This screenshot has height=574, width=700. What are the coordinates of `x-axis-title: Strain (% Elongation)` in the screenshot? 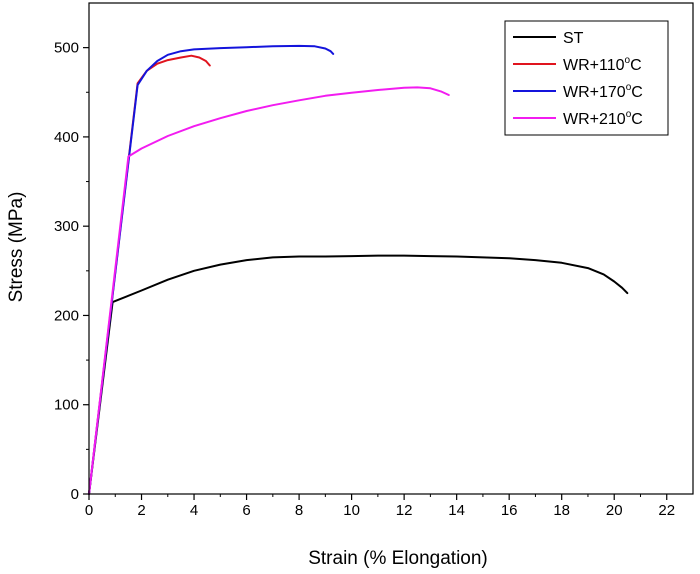 It's located at (398, 558).